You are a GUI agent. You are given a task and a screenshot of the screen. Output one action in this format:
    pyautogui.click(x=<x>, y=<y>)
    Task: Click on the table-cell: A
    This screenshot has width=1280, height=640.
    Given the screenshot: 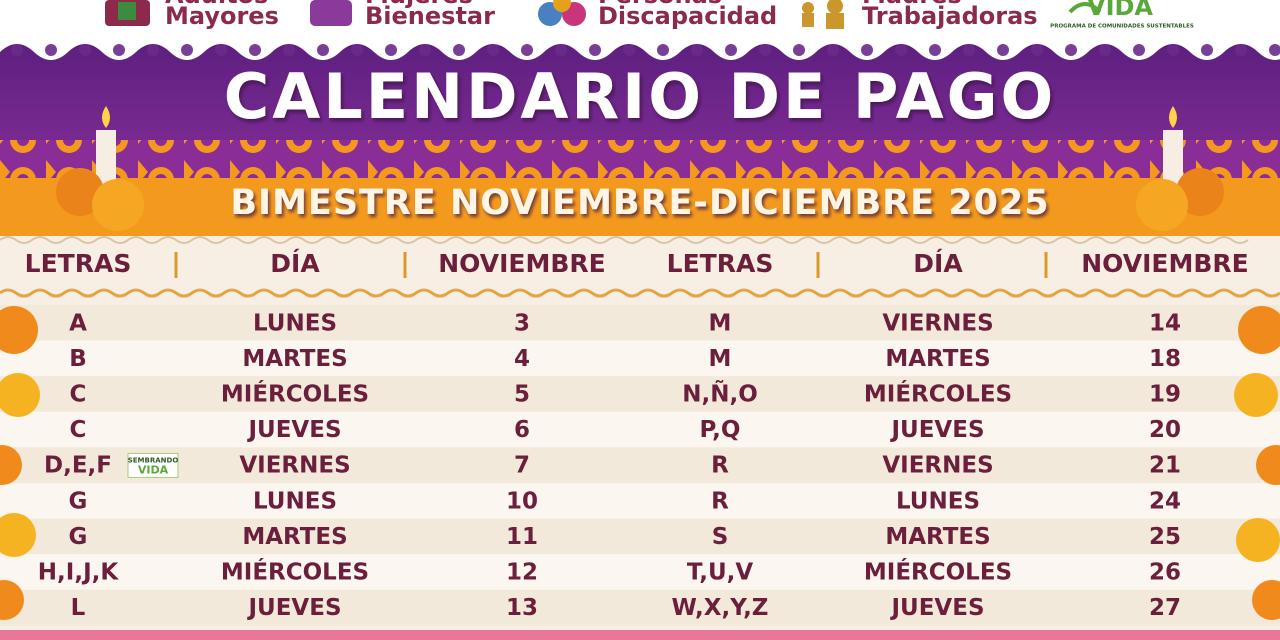 What is the action you would take?
    pyautogui.click(x=78, y=323)
    